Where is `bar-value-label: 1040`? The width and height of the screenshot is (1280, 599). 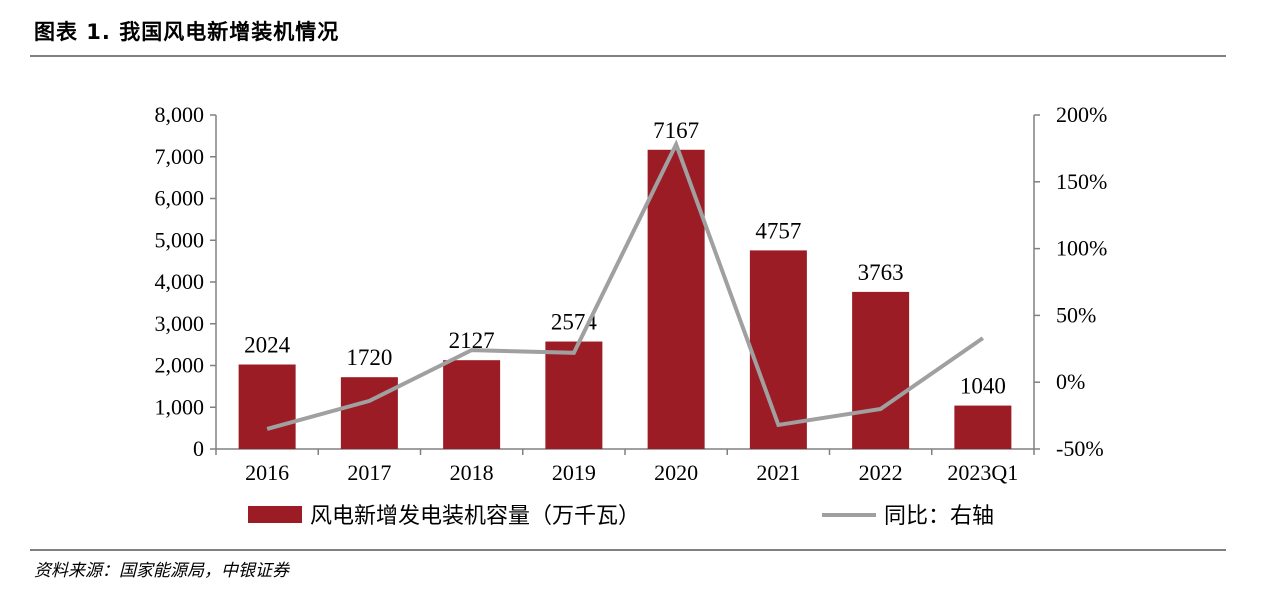
bar-value-label: 1040 is located at coordinates (983, 386).